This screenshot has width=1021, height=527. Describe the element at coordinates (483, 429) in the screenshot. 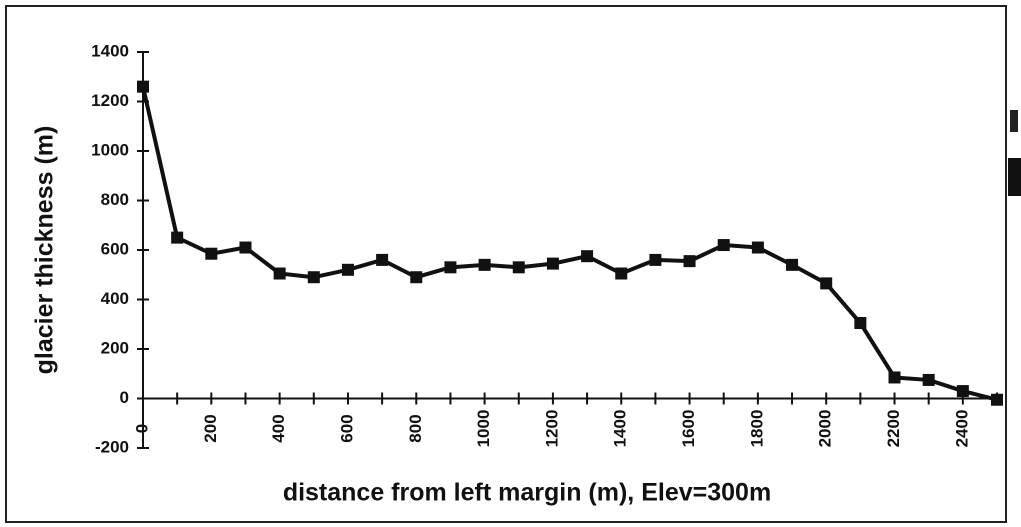

I see `x-tick-label: 1000` at that location.